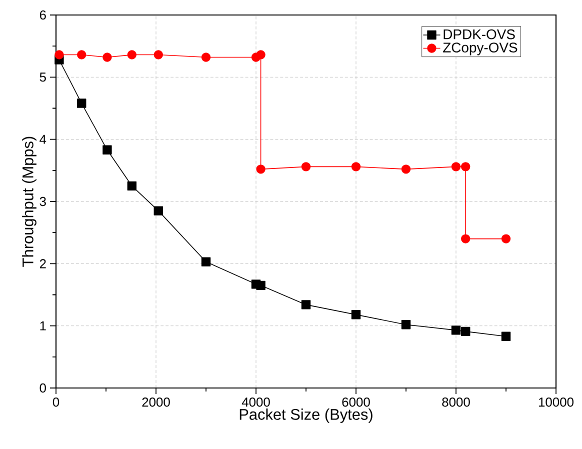 The image size is (582, 449). Describe the element at coordinates (480, 49) in the screenshot. I see `legend-label: ZCopy-OVS` at that location.